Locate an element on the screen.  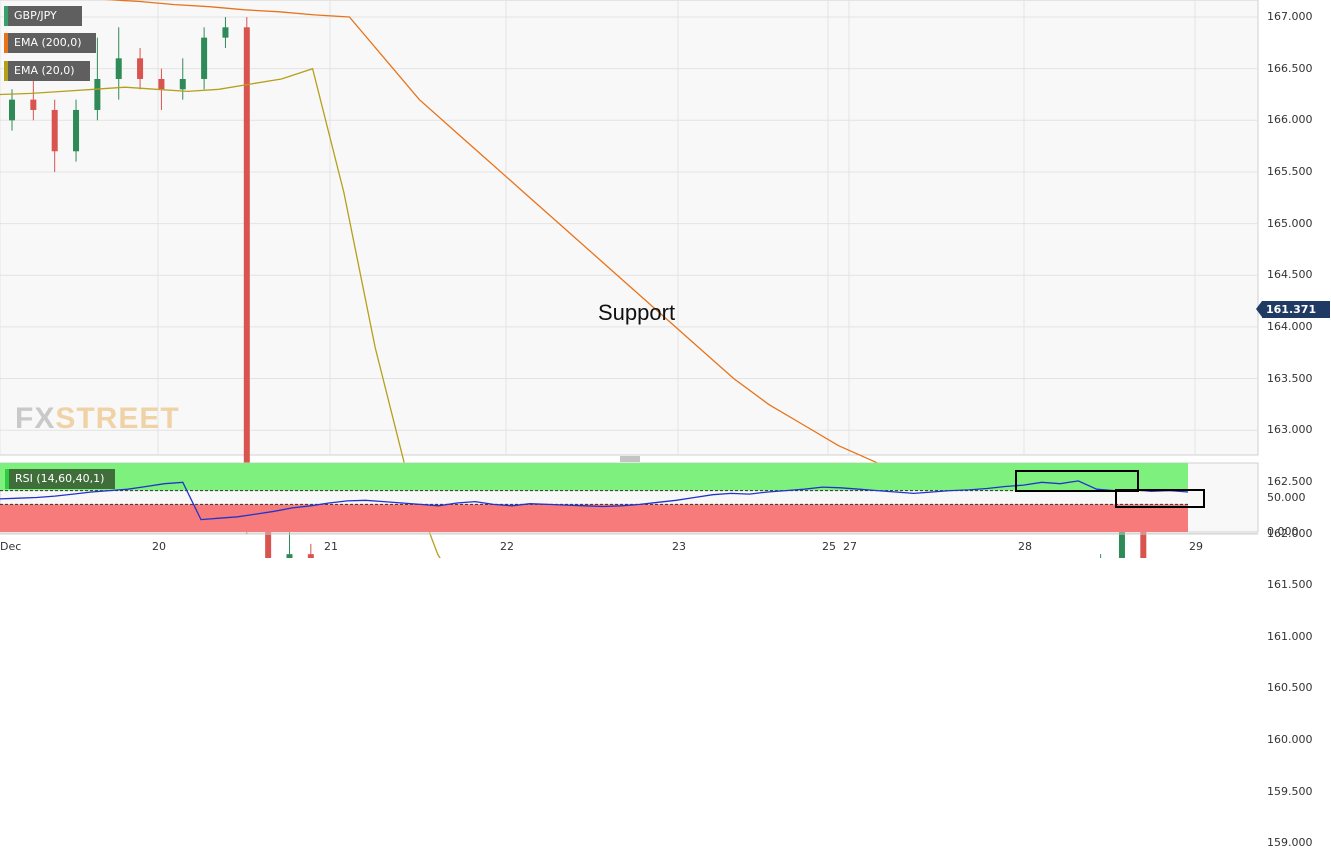
y-tick-label: 160.500 is located at coordinates (1290, 688).